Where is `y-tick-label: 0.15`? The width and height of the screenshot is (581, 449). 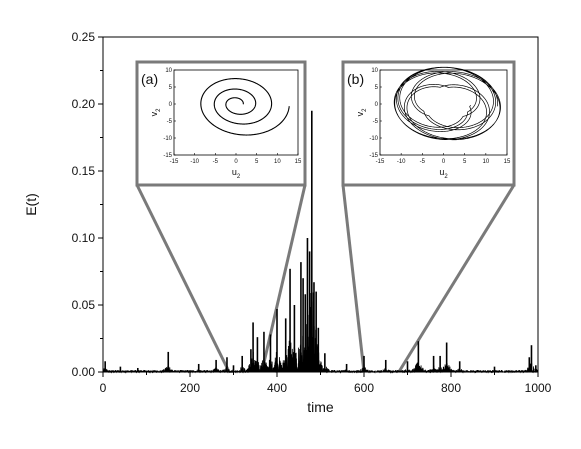
y-tick-label: 0.15 is located at coordinates (84, 171).